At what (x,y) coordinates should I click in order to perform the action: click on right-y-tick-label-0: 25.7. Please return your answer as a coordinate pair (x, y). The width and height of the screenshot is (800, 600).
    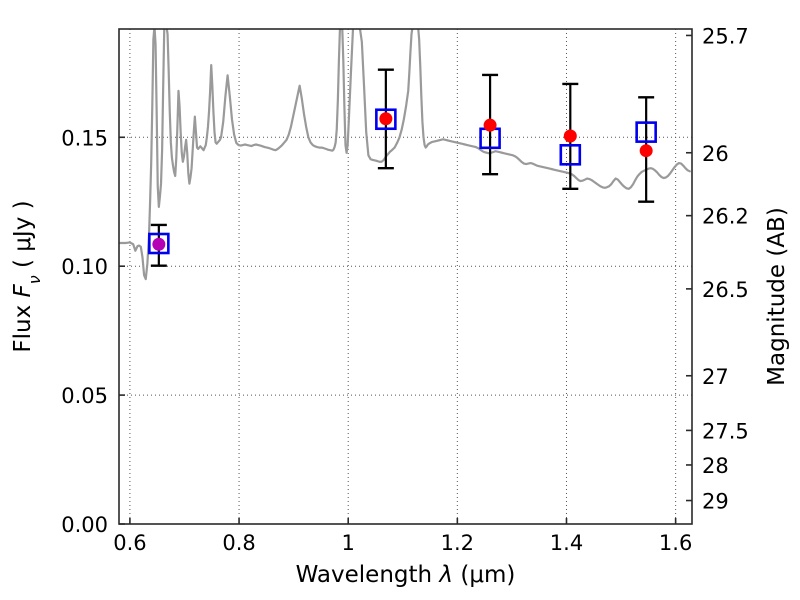
    Looking at the image, I should click on (725, 36).